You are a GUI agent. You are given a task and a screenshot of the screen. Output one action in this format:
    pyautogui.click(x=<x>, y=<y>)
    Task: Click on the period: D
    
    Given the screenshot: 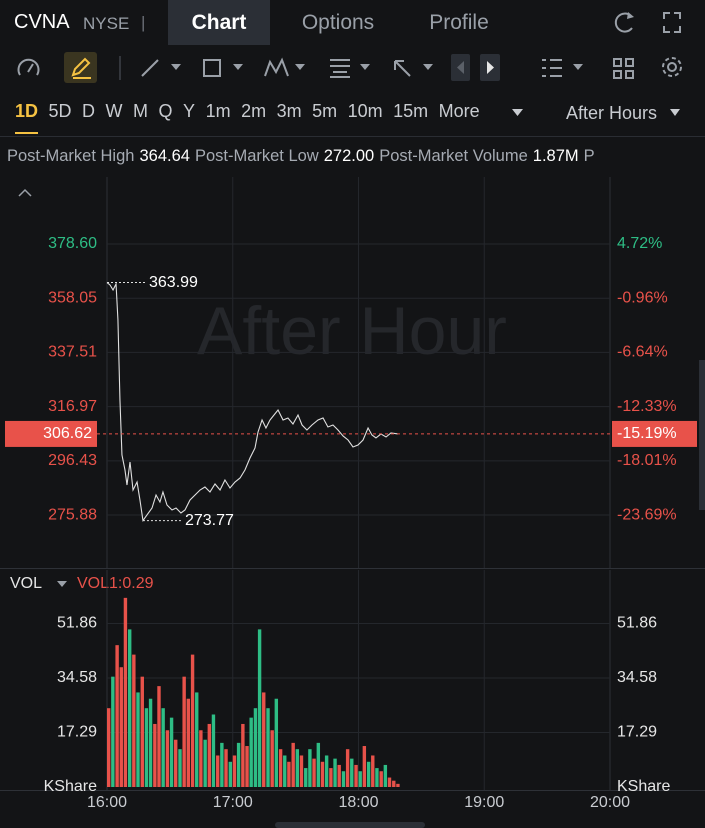 What is the action you would take?
    pyautogui.click(x=89, y=111)
    